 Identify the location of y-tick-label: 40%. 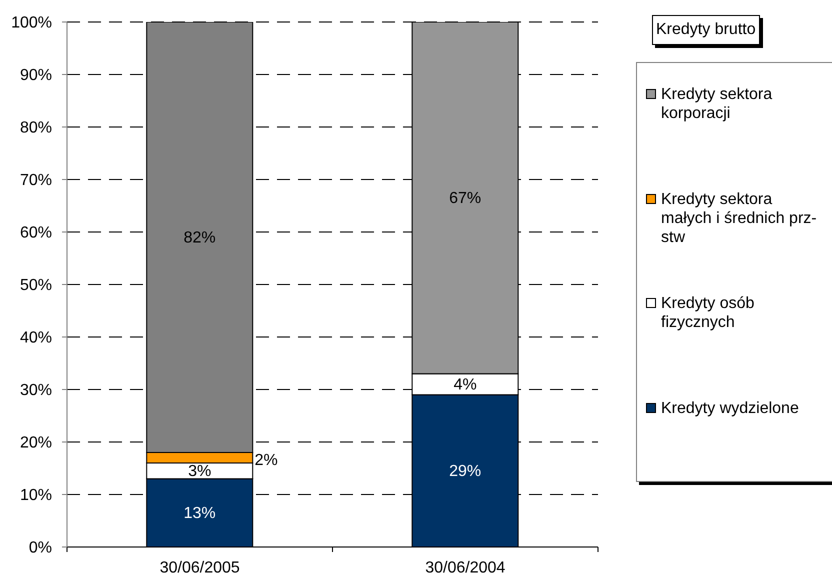
(36, 338).